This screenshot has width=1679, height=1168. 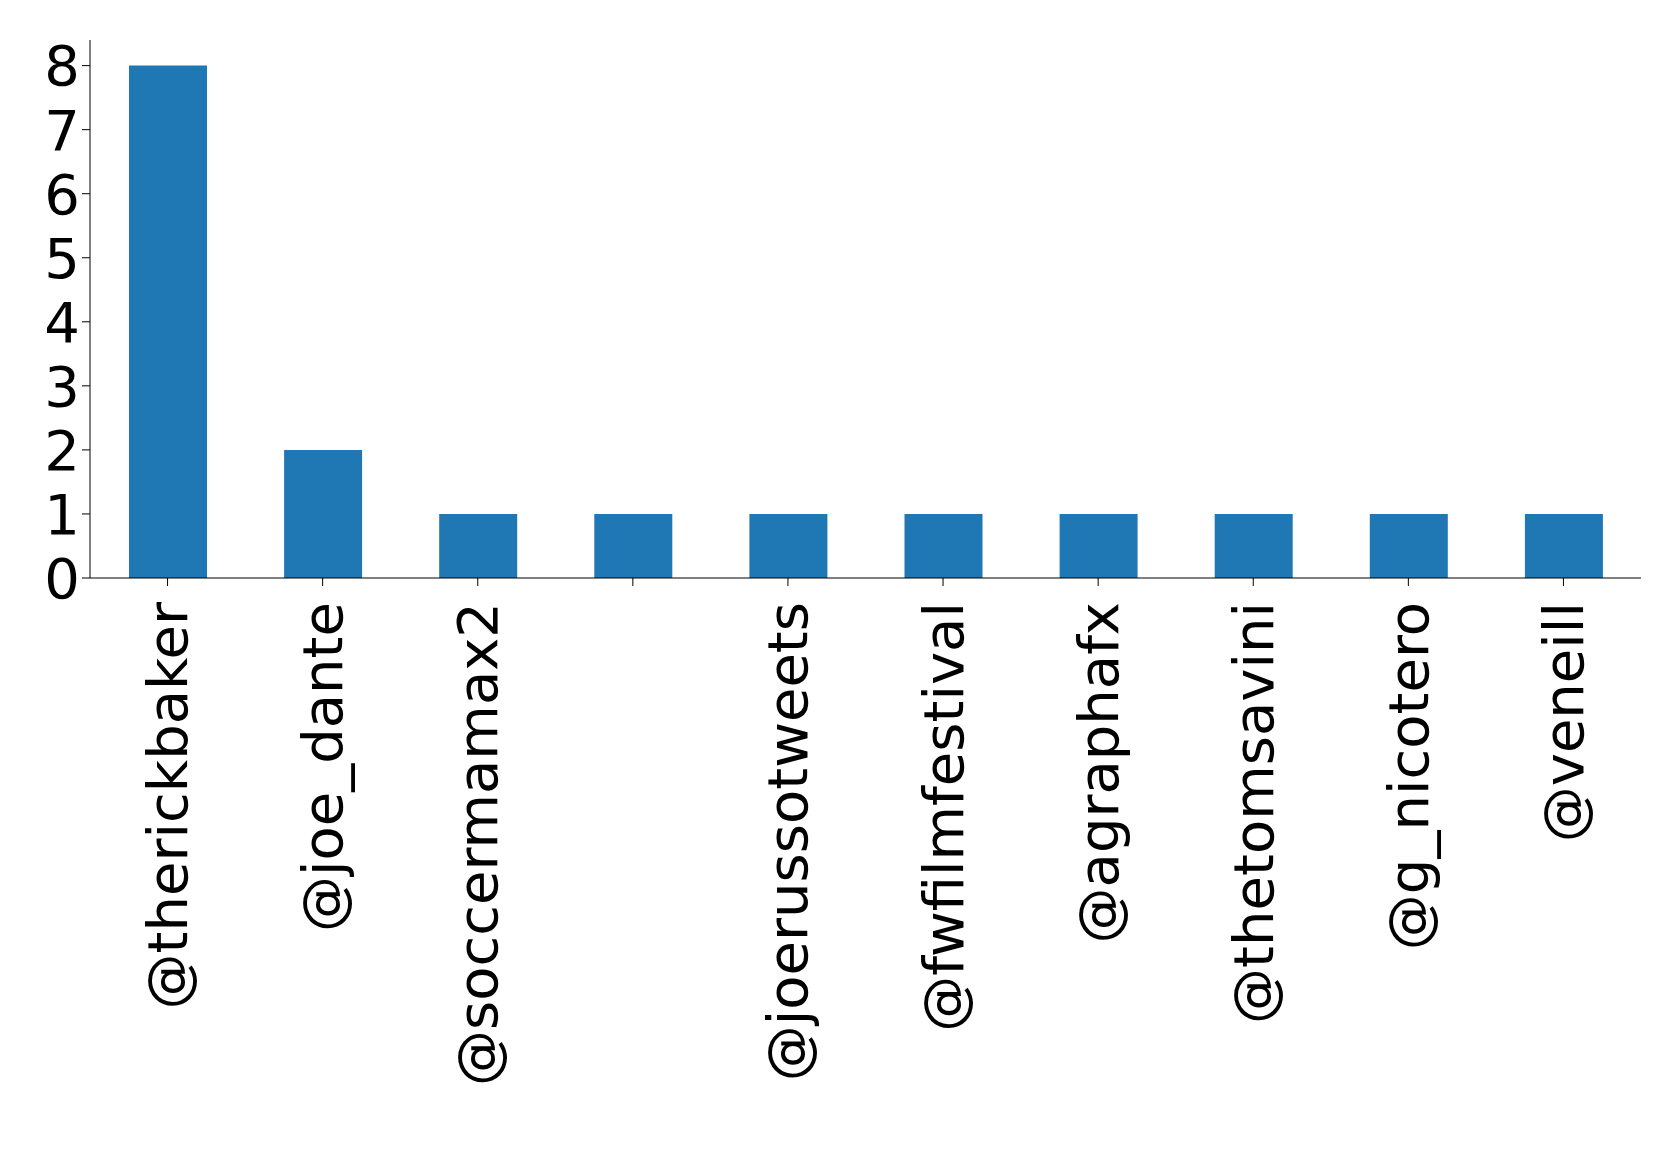 I want to click on x-tick-label: @agraphafx, so click(x=1098, y=773).